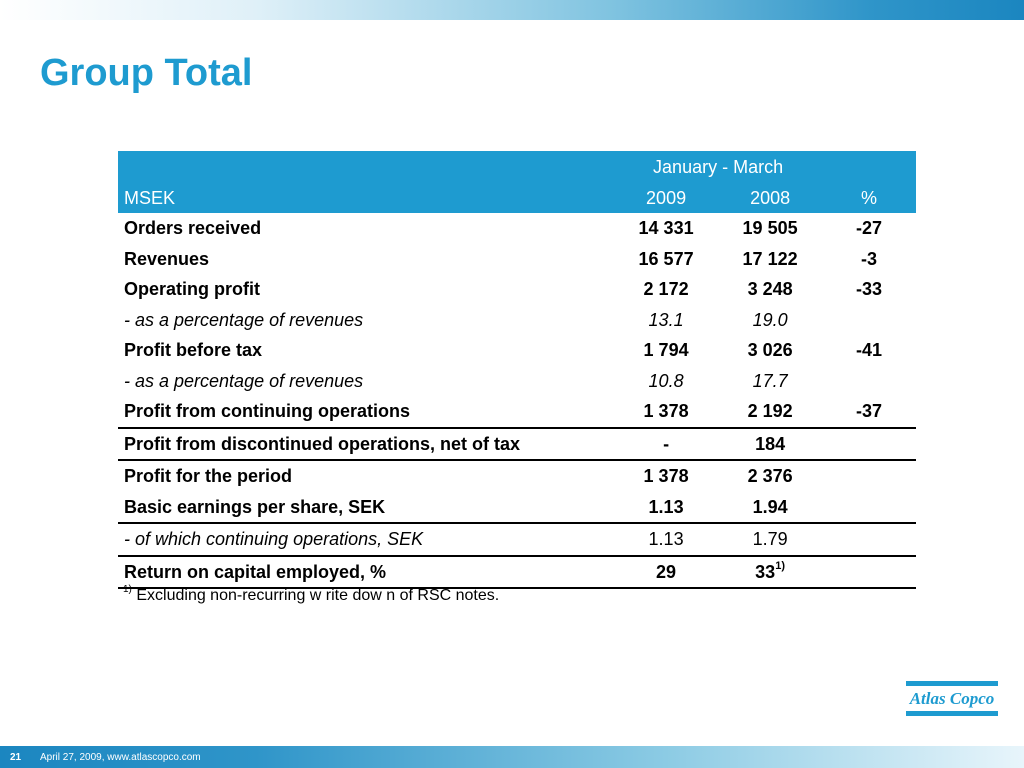 This screenshot has height=768, width=1024. What do you see at coordinates (770, 380) in the screenshot?
I see `row-value-2008: 17.7` at bounding box center [770, 380].